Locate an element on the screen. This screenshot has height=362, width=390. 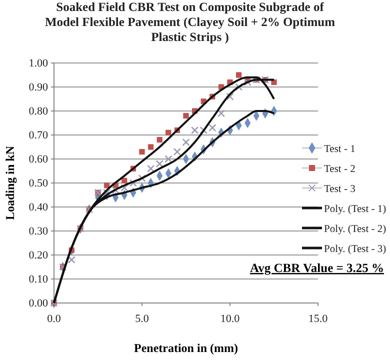
y-tick-label: 0.20 is located at coordinates (38, 256).